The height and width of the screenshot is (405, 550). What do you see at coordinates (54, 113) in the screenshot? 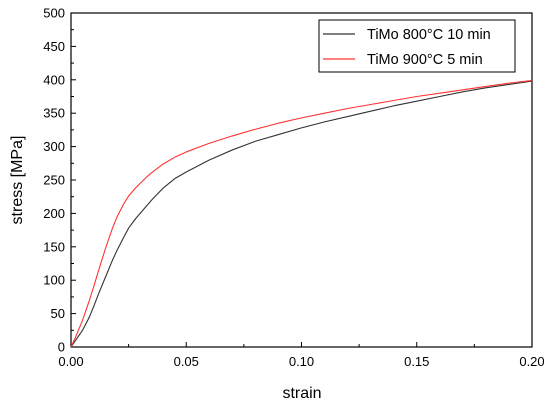
I see `y-tick-label: 350` at bounding box center [54, 113].